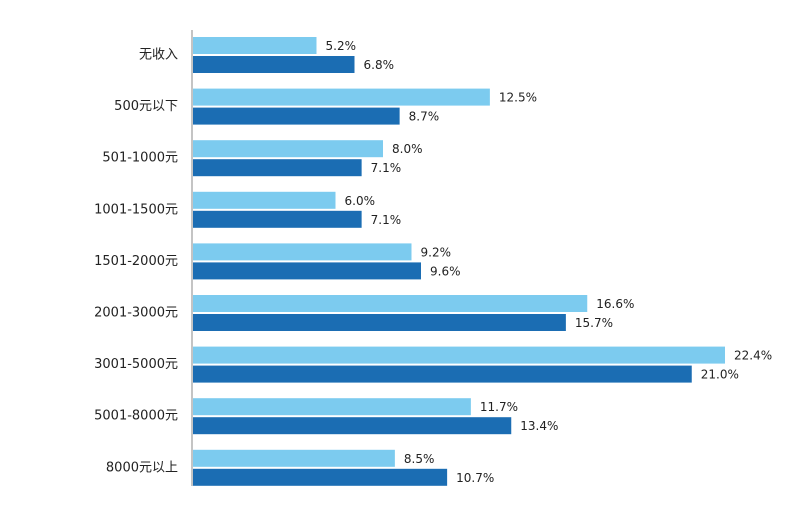  What do you see at coordinates (136, 416) in the screenshot?
I see `category-label: 5001-8000元` at bounding box center [136, 416].